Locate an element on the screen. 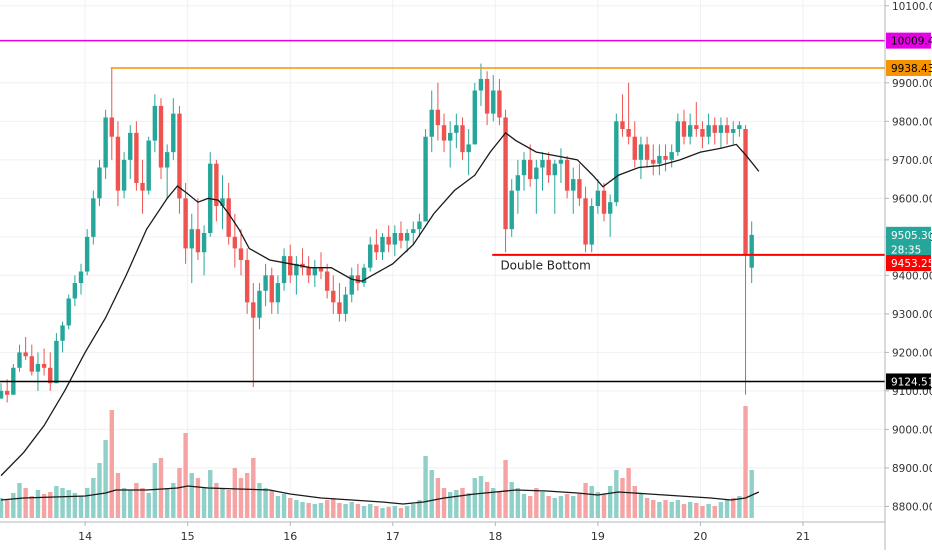  price-tag-label: 10009.48 is located at coordinates (911, 42).